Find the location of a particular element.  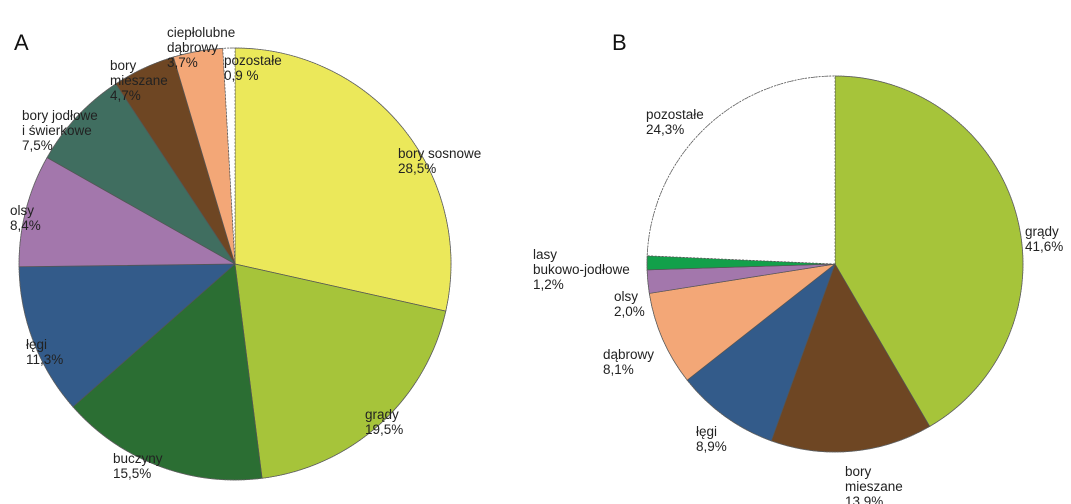

slice-label-bory-mieszane: bory mieszane 13,9% is located at coordinates (874, 484).